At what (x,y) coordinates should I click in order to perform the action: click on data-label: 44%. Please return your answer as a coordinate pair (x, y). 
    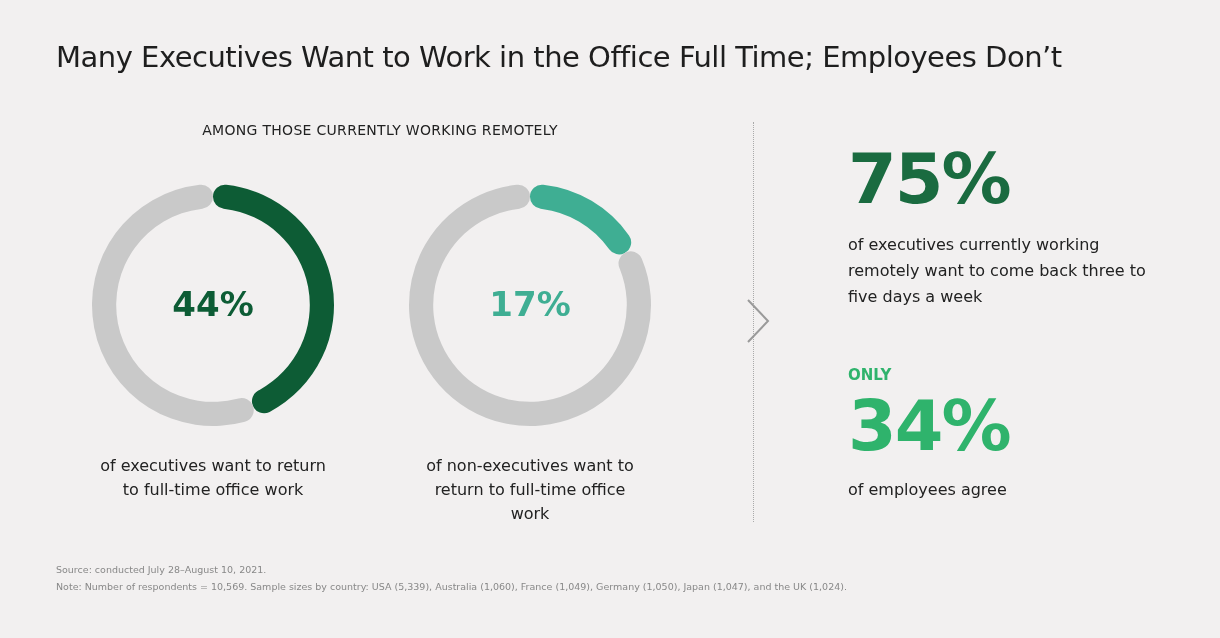
    Looking at the image, I should click on (213, 303).